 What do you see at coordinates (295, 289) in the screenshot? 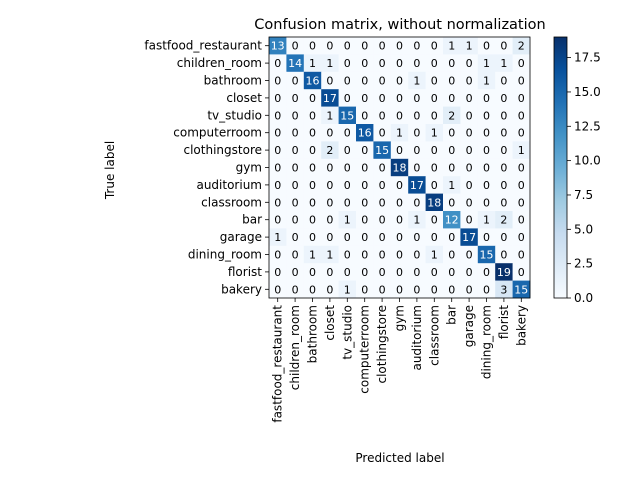
I see `cell-value-14-1: 0` at bounding box center [295, 289].